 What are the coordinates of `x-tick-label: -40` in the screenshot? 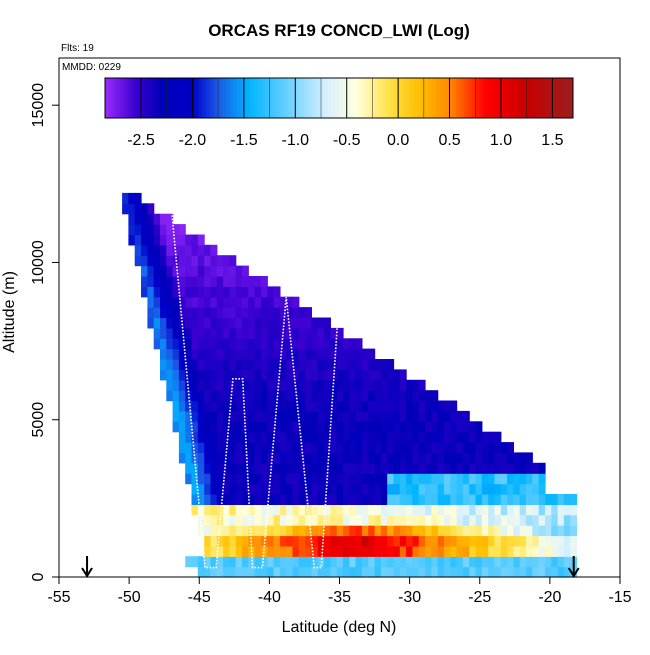 It's located at (269, 597).